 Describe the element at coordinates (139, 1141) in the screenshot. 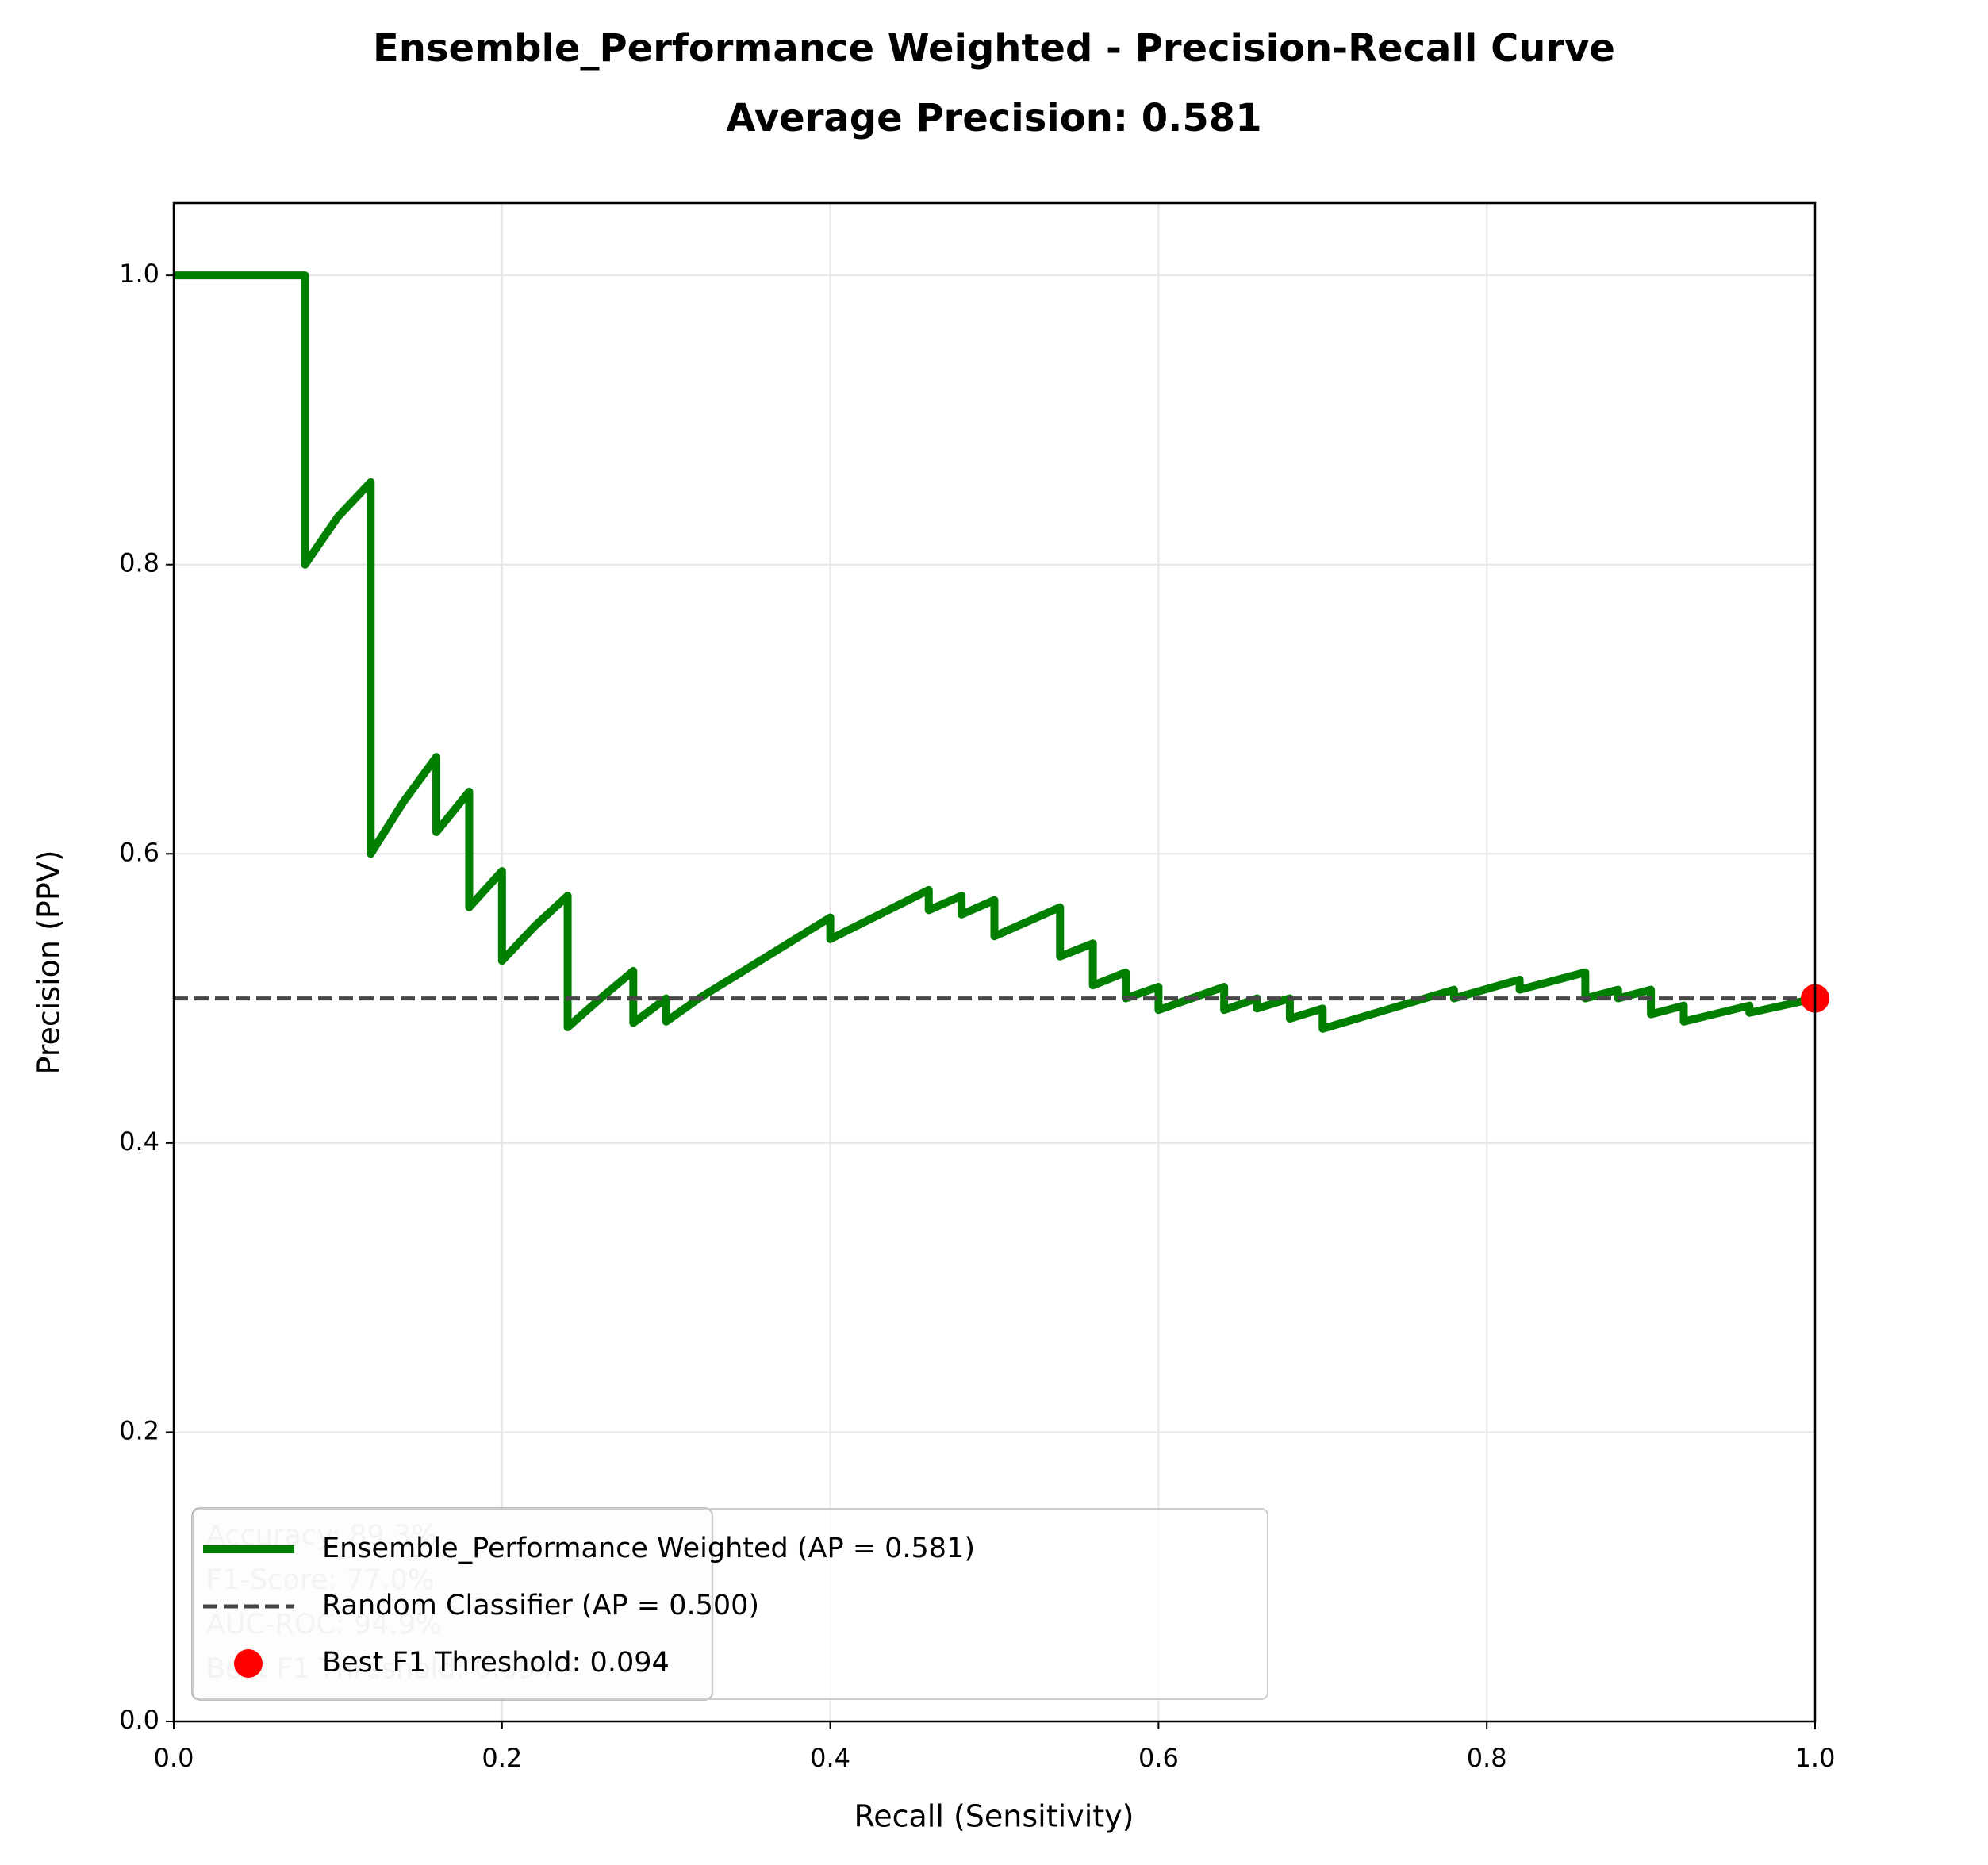

I see `y-tick-label: 0.4` at that location.